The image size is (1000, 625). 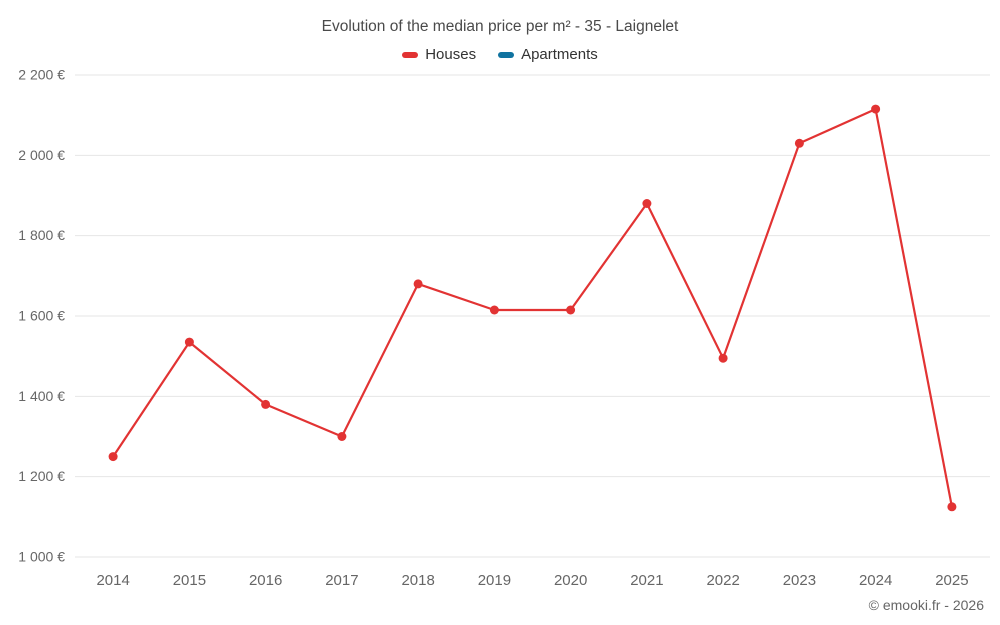 What do you see at coordinates (410, 54) in the screenshot?
I see `houses-series-swatch-icon` at bounding box center [410, 54].